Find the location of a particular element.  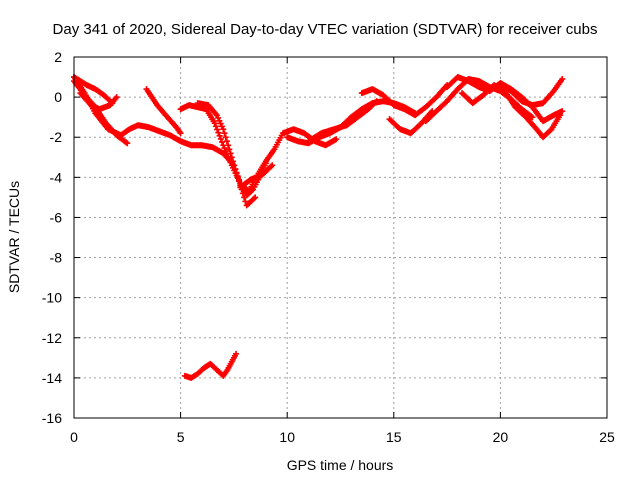

y-tick-label: -2 is located at coordinates (56, 137).